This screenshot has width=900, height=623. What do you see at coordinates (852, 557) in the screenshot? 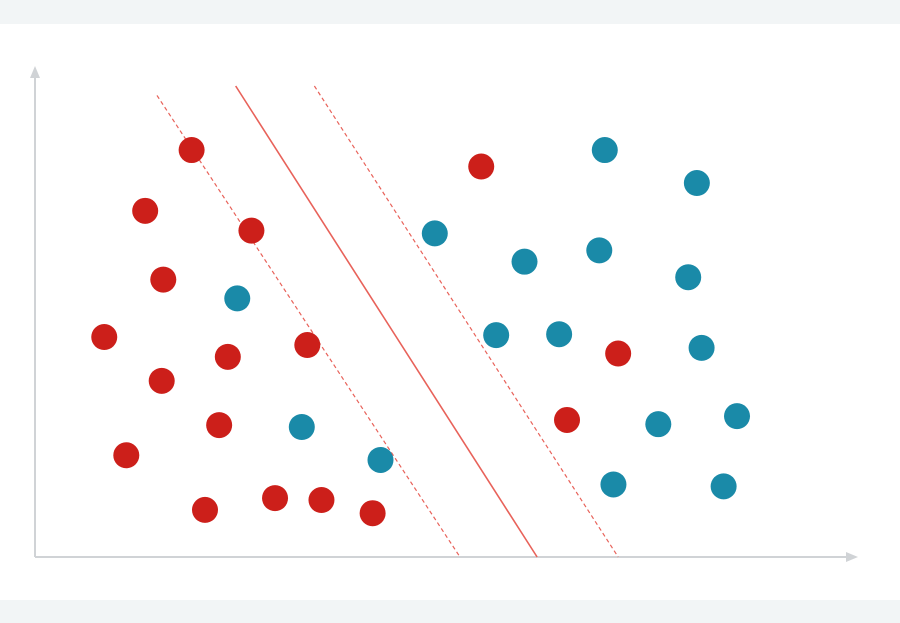
I see `x-axis-arrow` at bounding box center [852, 557].